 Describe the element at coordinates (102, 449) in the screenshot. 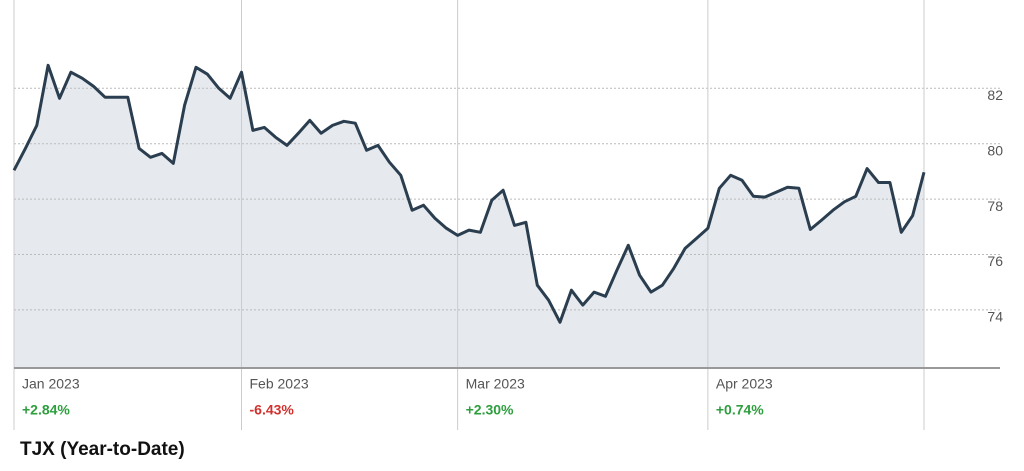

I see `chart-title: TJX (Year-to-Date)` at that location.